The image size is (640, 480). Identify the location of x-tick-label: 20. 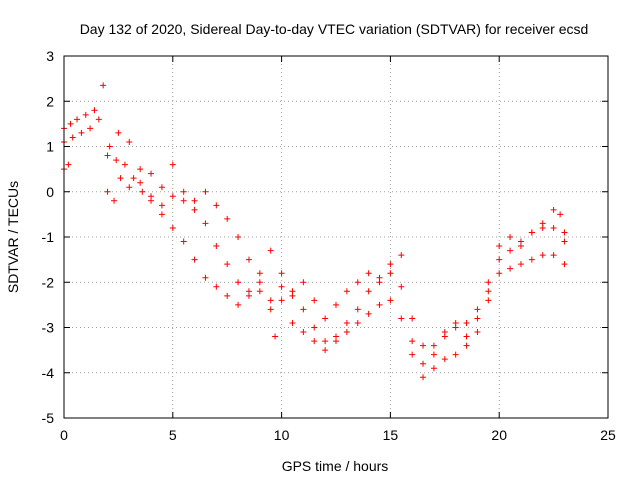
(499, 435).